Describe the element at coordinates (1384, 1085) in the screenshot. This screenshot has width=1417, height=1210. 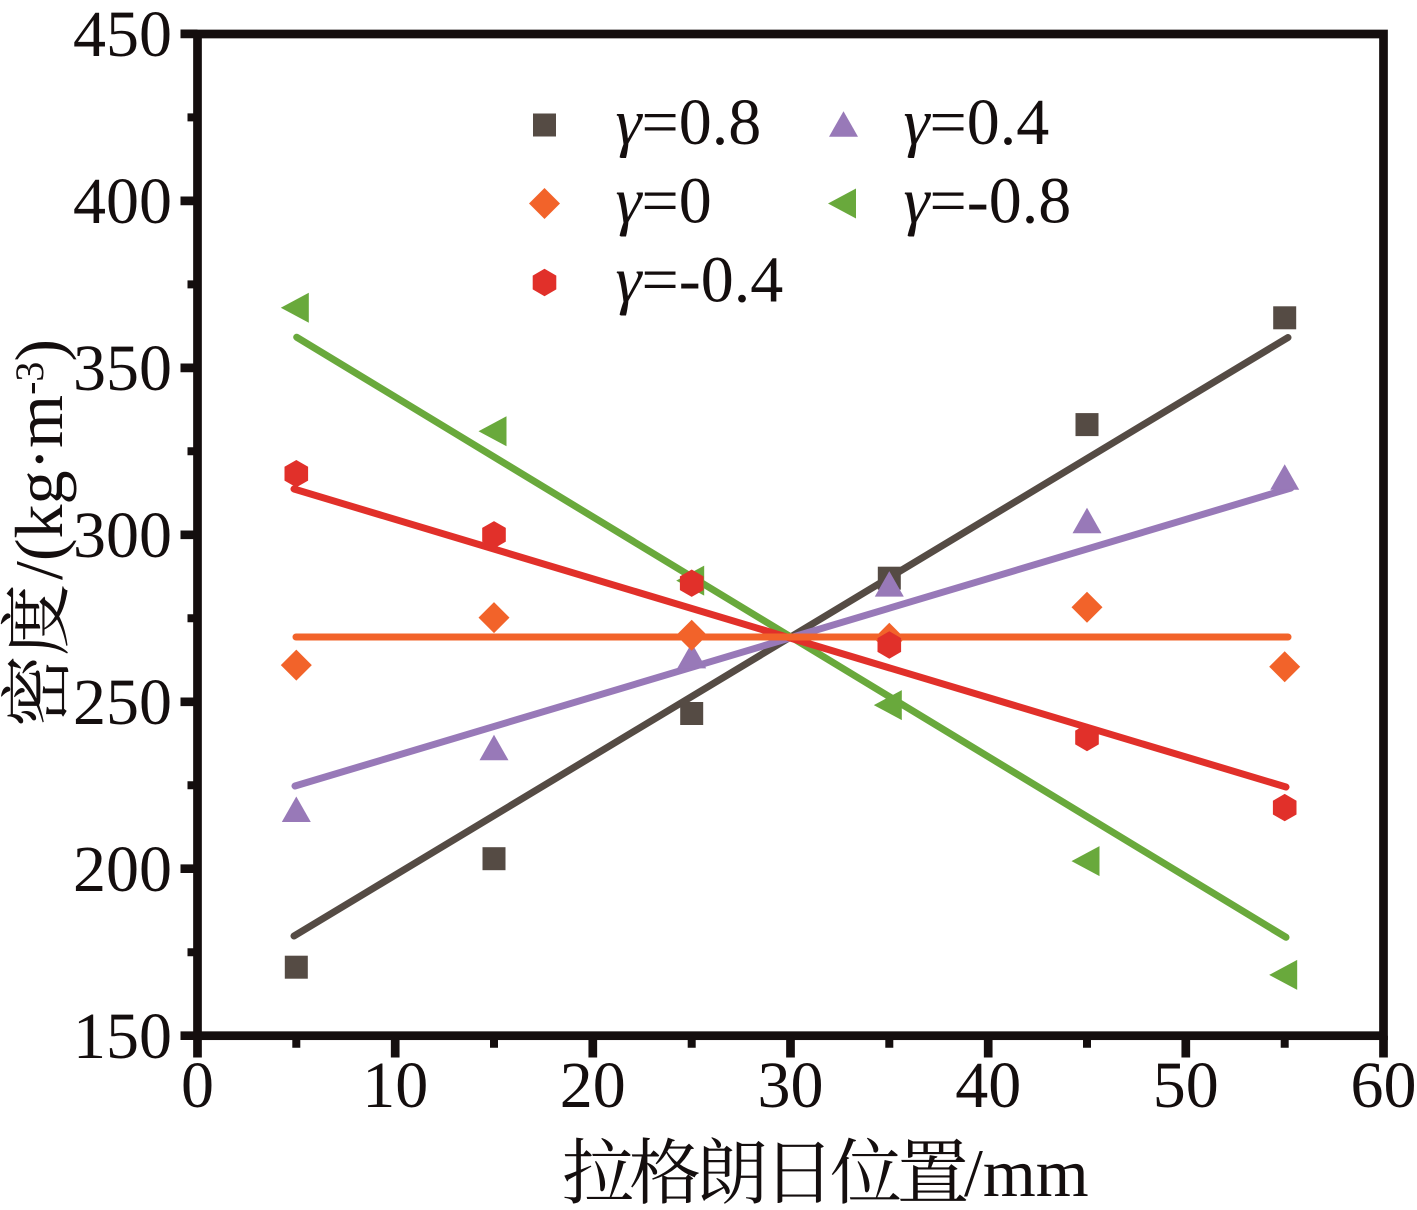
I see `svg-text: 60` at that location.